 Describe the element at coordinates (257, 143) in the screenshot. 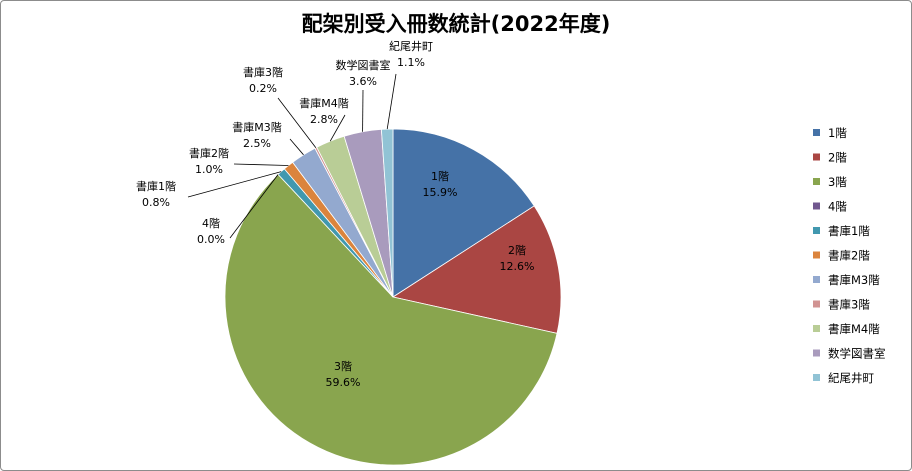

I see `data-label-percent: 2.5%` at that location.